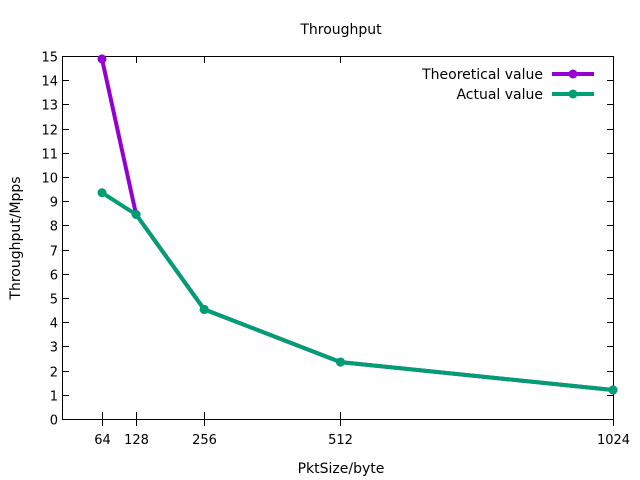  What do you see at coordinates (340, 440) in the screenshot?
I see `x-tick-label: 512` at bounding box center [340, 440].